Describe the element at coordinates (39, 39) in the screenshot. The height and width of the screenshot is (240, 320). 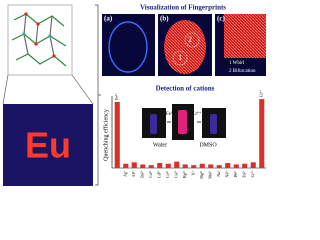
I see `structure` at that location.